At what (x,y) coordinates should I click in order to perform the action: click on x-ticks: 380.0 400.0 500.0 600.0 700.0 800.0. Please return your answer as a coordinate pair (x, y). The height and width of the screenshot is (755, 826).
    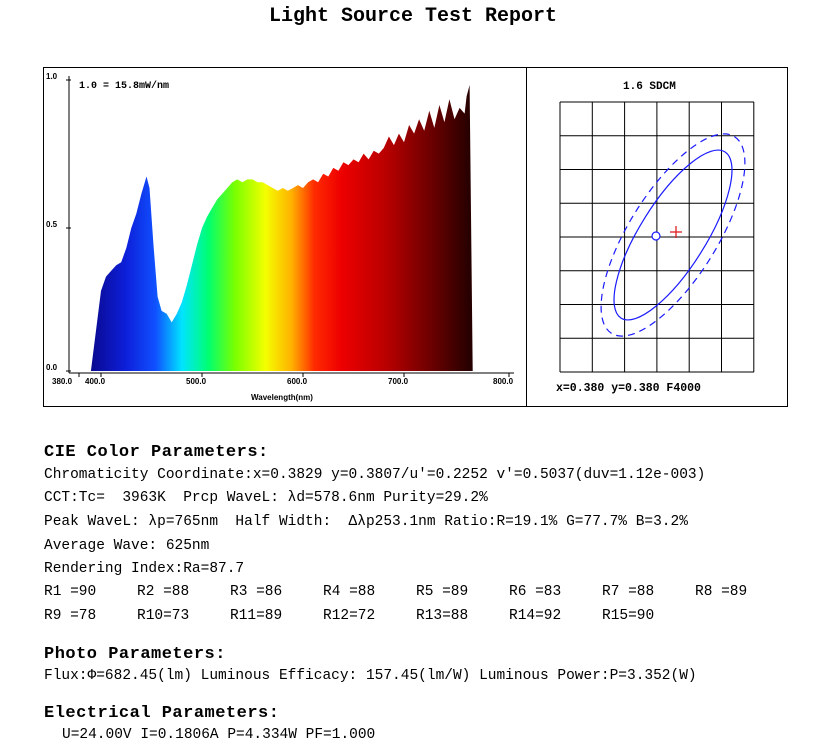
    Looking at the image, I should click on (283, 379).